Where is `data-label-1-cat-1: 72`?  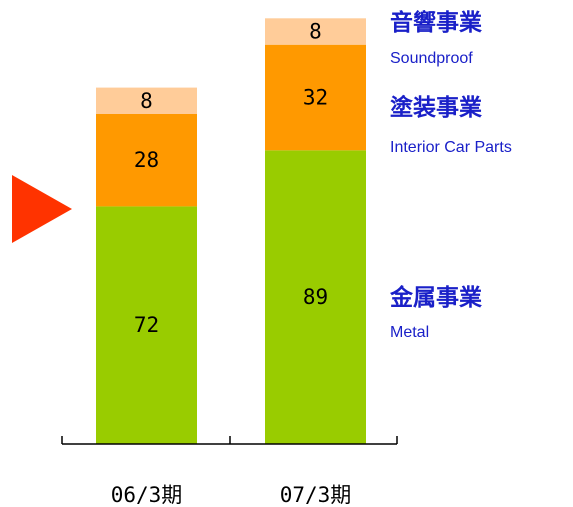
data-label-1-cat-1: 72 is located at coordinates (146, 325).